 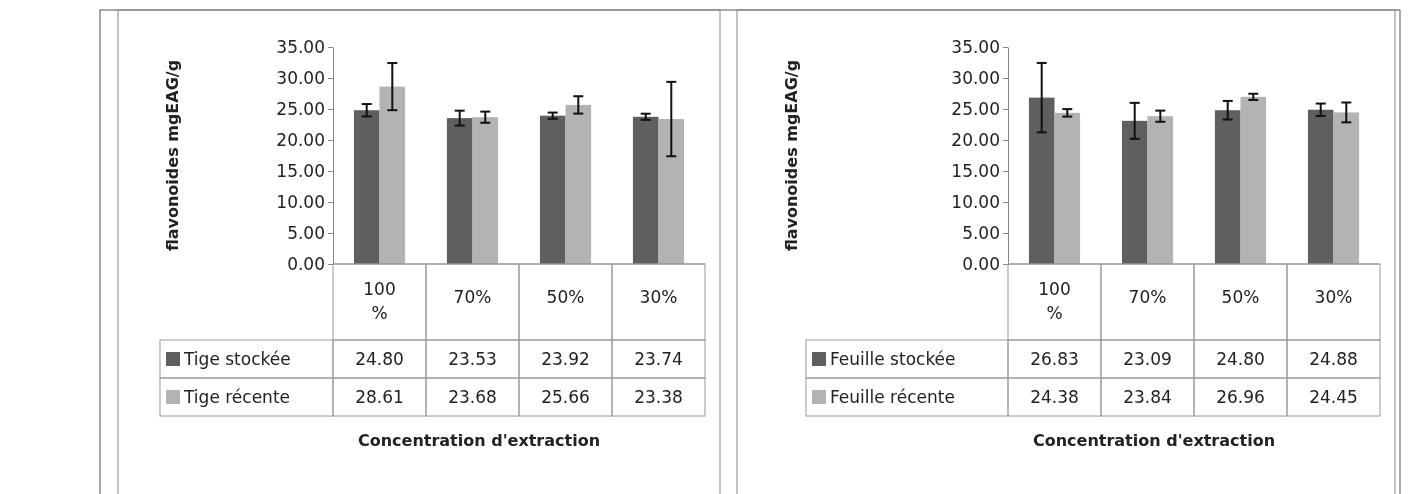 I want to click on data-label: 26.83, so click(x=1054, y=359).